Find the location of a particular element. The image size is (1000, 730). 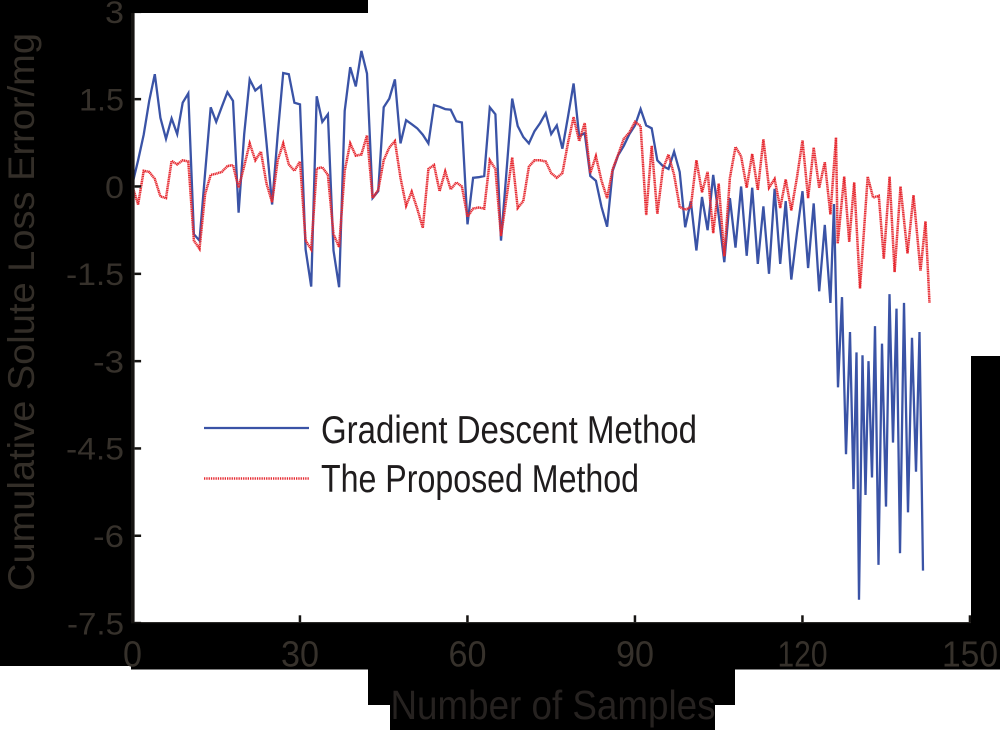

svg-text: 3 is located at coordinates (114, 15).